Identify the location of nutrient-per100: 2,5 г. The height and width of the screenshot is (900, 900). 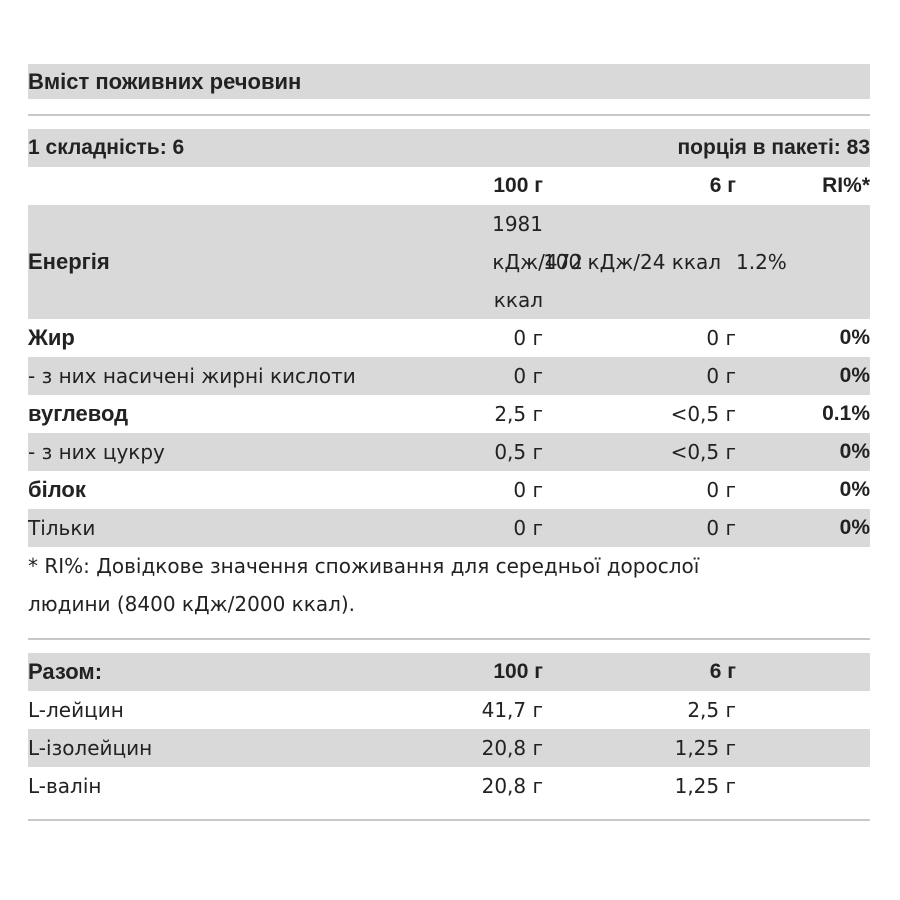
(518, 414).